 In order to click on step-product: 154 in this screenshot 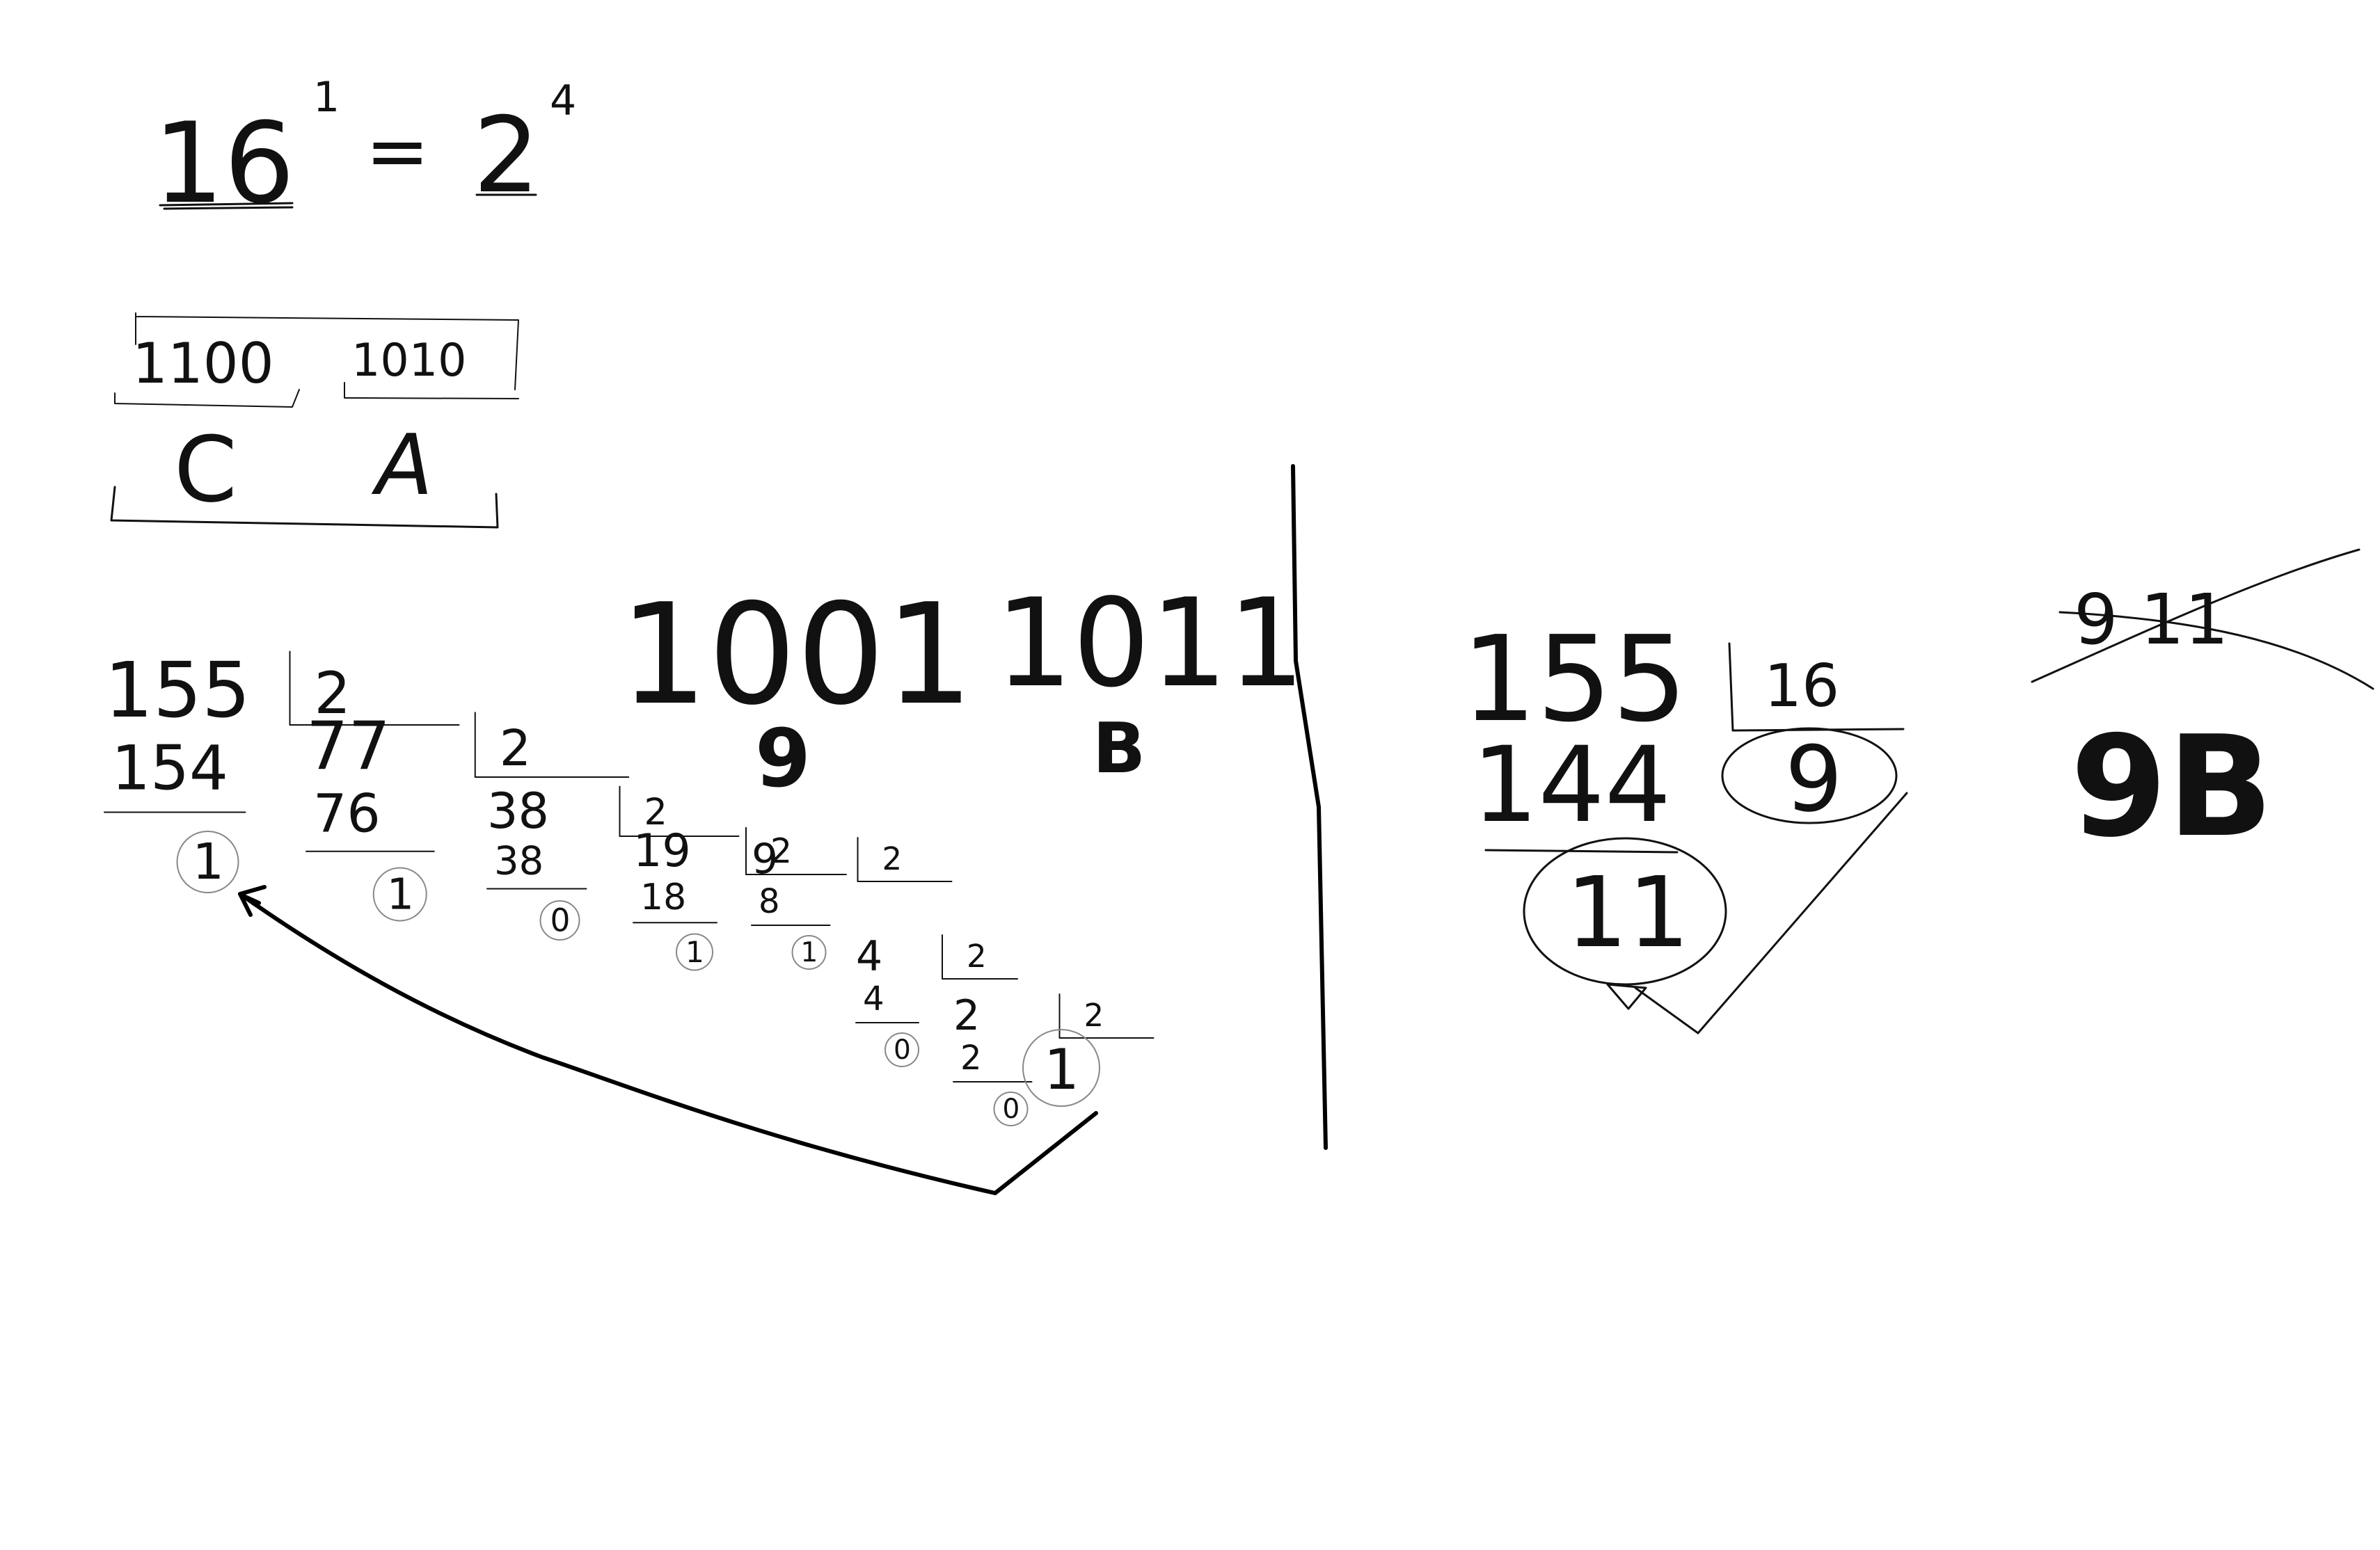, I will do `click(169, 768)`.